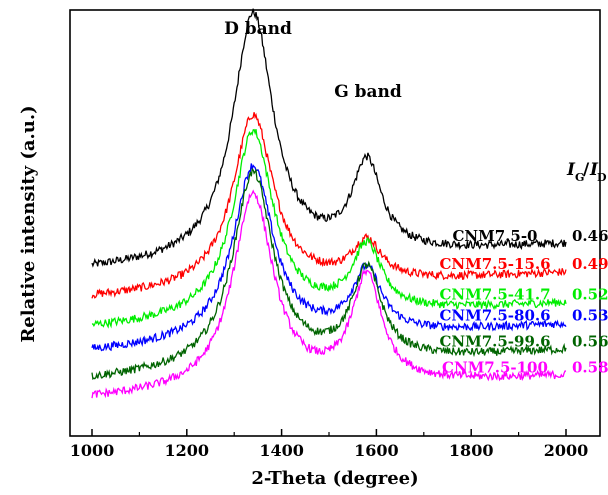 The width and height of the screenshot is (608, 495). Describe the element at coordinates (494, 342) in the screenshot. I see `series-name-label: CNM7.5-99.6` at that location.